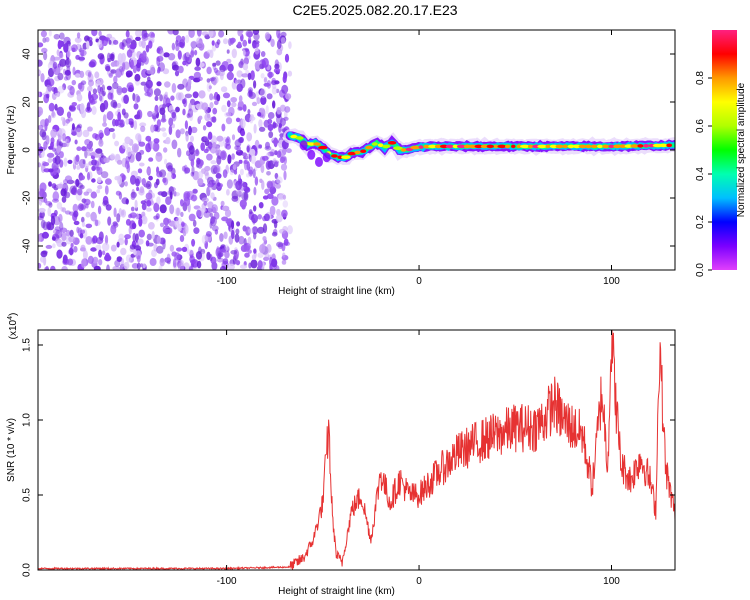 The height and width of the screenshot is (600, 750). Describe the element at coordinates (419, 281) in the screenshot. I see `x-tick-label: 0` at that location.